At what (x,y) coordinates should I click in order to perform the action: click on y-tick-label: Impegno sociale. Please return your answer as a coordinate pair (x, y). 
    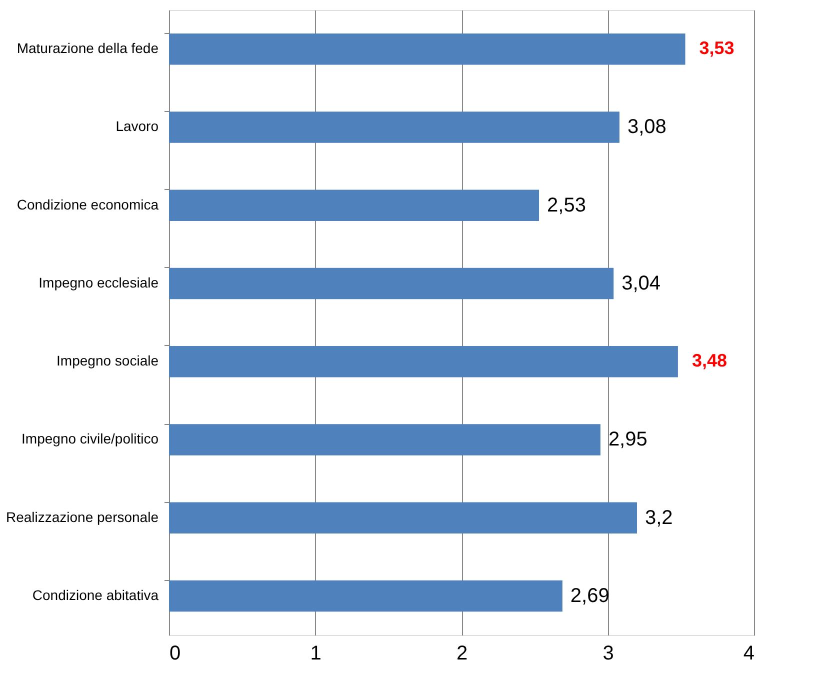
    Looking at the image, I should click on (107, 360).